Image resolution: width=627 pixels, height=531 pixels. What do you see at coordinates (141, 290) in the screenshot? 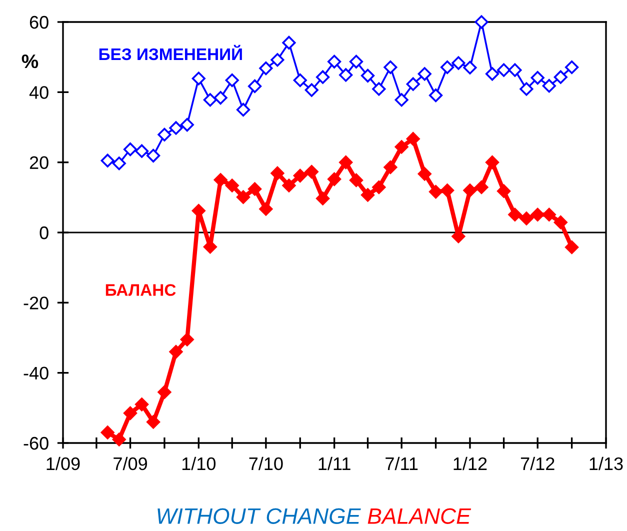
I see `series-label: БАЛАНС` at bounding box center [141, 290].